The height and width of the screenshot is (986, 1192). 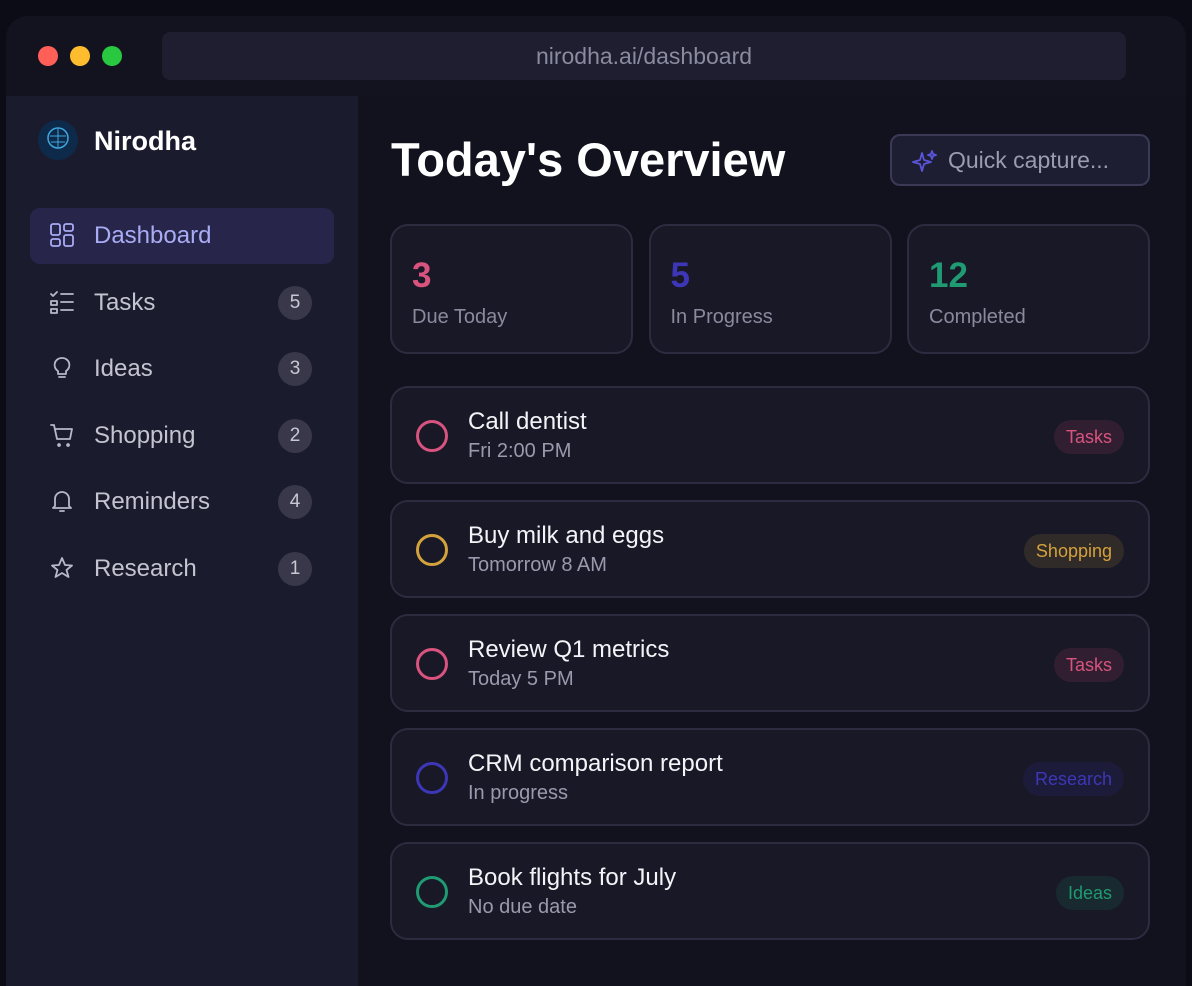 I want to click on task-card: Call dentist Fri 2:00 PM Tasks, so click(x=770, y=435).